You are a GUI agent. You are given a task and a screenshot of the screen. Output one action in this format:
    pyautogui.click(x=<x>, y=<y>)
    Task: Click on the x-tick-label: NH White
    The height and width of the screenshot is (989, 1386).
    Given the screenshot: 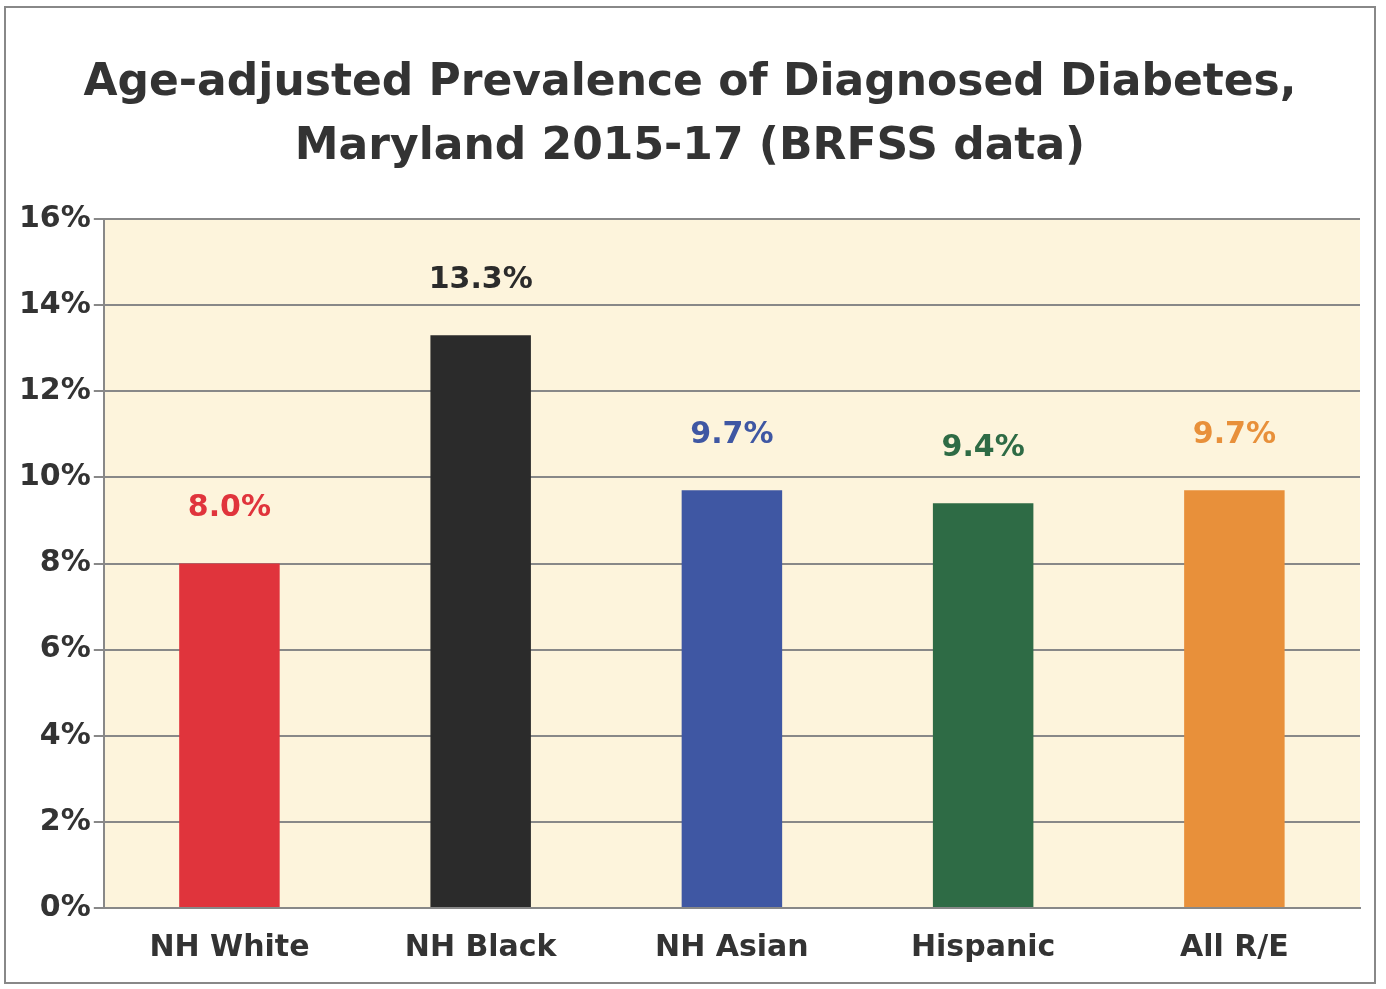 What is the action you would take?
    pyautogui.click(x=229, y=945)
    